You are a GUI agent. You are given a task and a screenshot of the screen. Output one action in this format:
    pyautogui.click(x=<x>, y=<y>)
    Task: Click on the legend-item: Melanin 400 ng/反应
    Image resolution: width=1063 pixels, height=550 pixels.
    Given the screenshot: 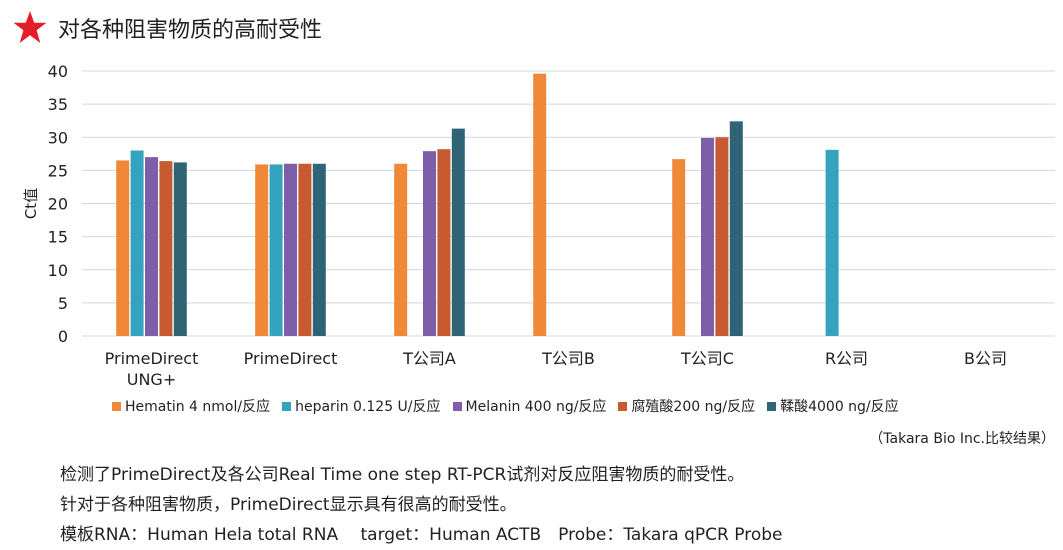 What is the action you would take?
    pyautogui.click(x=529, y=406)
    